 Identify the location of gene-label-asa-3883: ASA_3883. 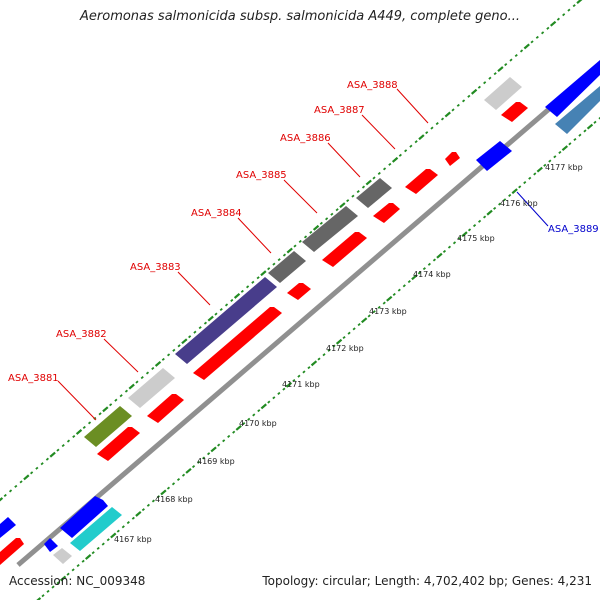
(155, 267).